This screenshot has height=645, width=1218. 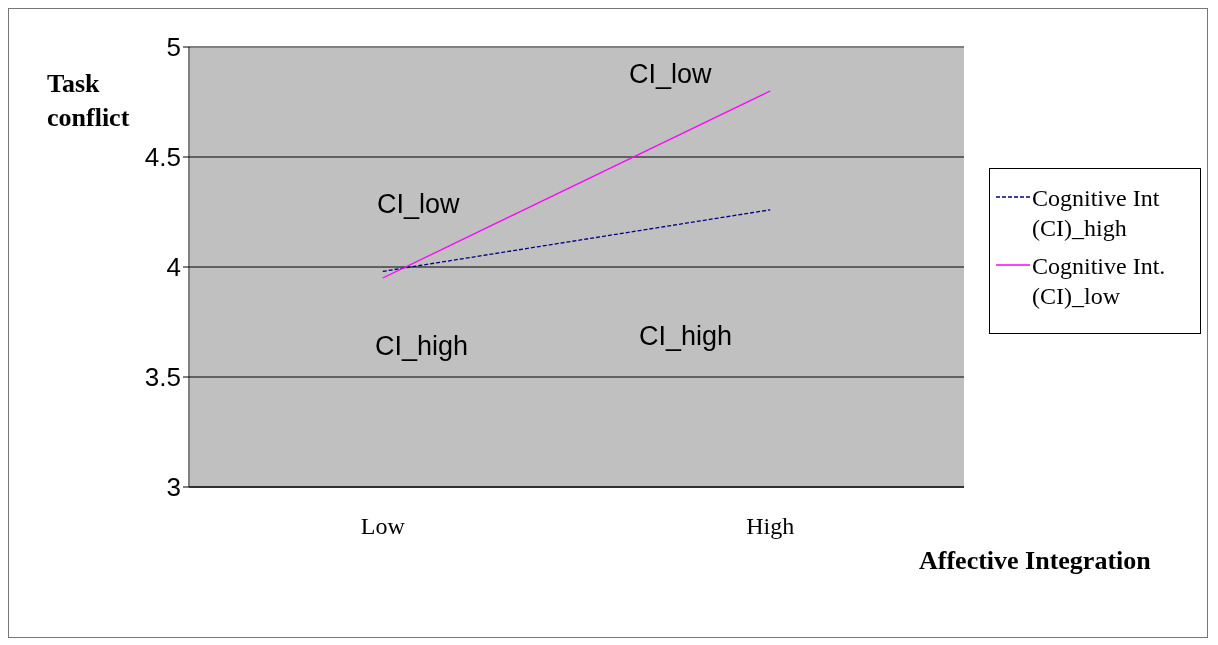 What do you see at coordinates (770, 526) in the screenshot?
I see `x-tick-label: High` at bounding box center [770, 526].